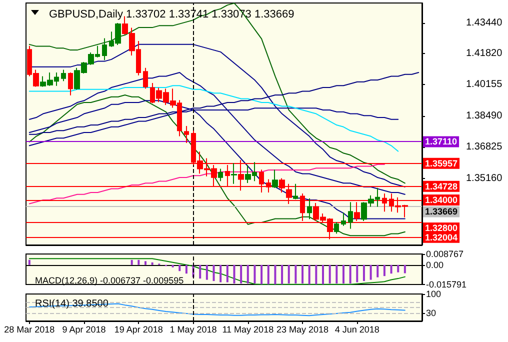 The image size is (508, 342). I want to click on x-tick-label: 23 May 2018, so click(302, 329).